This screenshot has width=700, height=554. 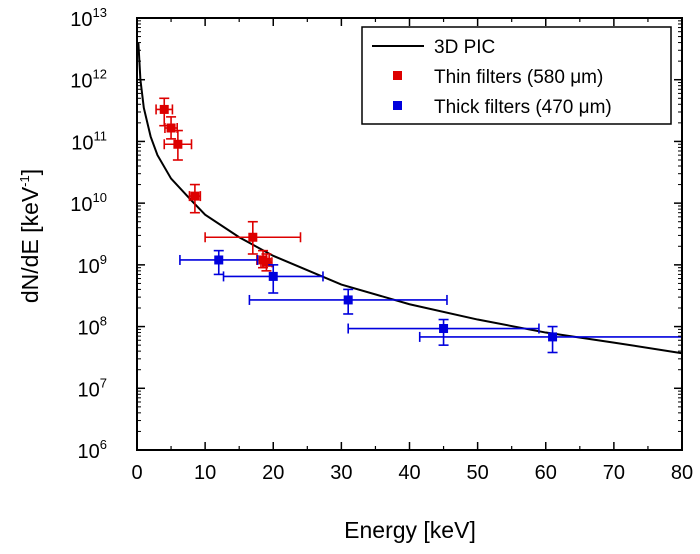 What do you see at coordinates (546, 473) in the screenshot?
I see `x-tick-label: 60` at bounding box center [546, 473].